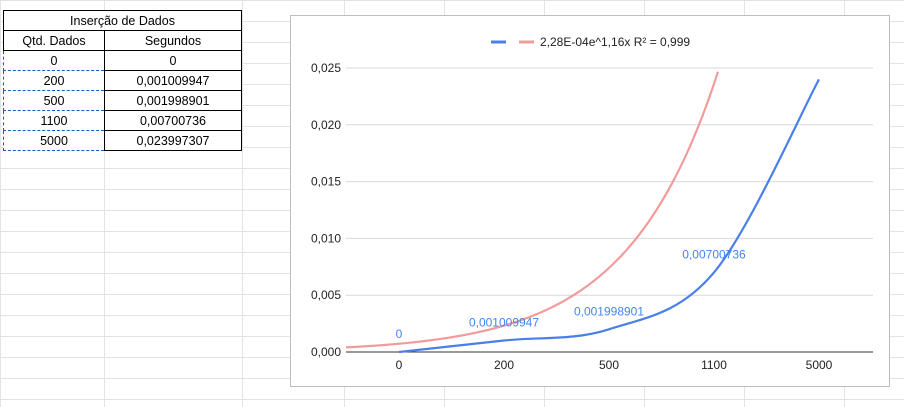 The width and height of the screenshot is (904, 407). Describe the element at coordinates (54, 40) in the screenshot. I see `header-qtd-dados: Qtd. Dados` at that location.